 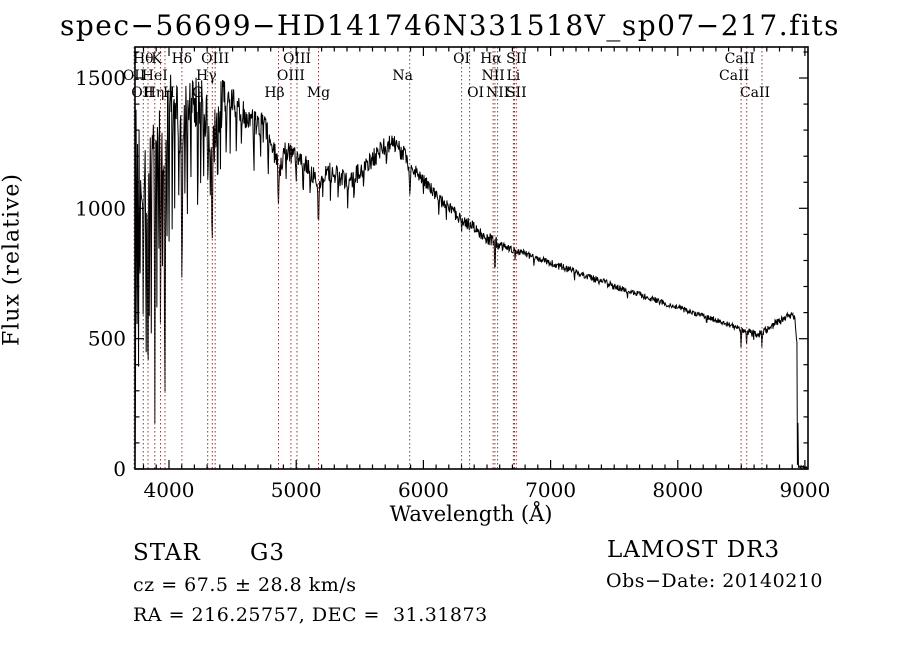 What do you see at coordinates (155, 76) in the screenshot?
I see `spectral-line-label: HeI` at bounding box center [155, 76].